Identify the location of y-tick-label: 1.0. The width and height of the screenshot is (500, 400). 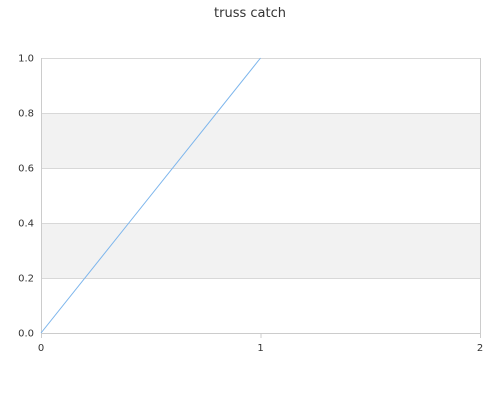
(26, 59).